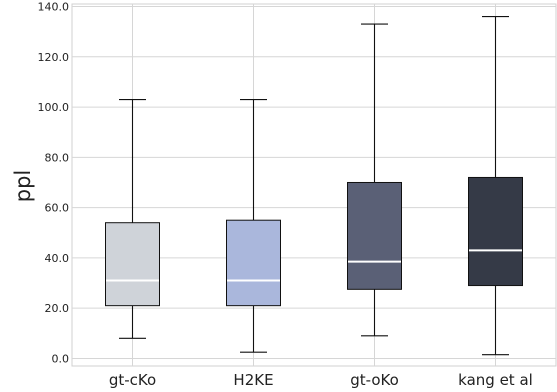  Describe the element at coordinates (57, 308) in the screenshot. I see `y-tick-label: 20.0` at that location.